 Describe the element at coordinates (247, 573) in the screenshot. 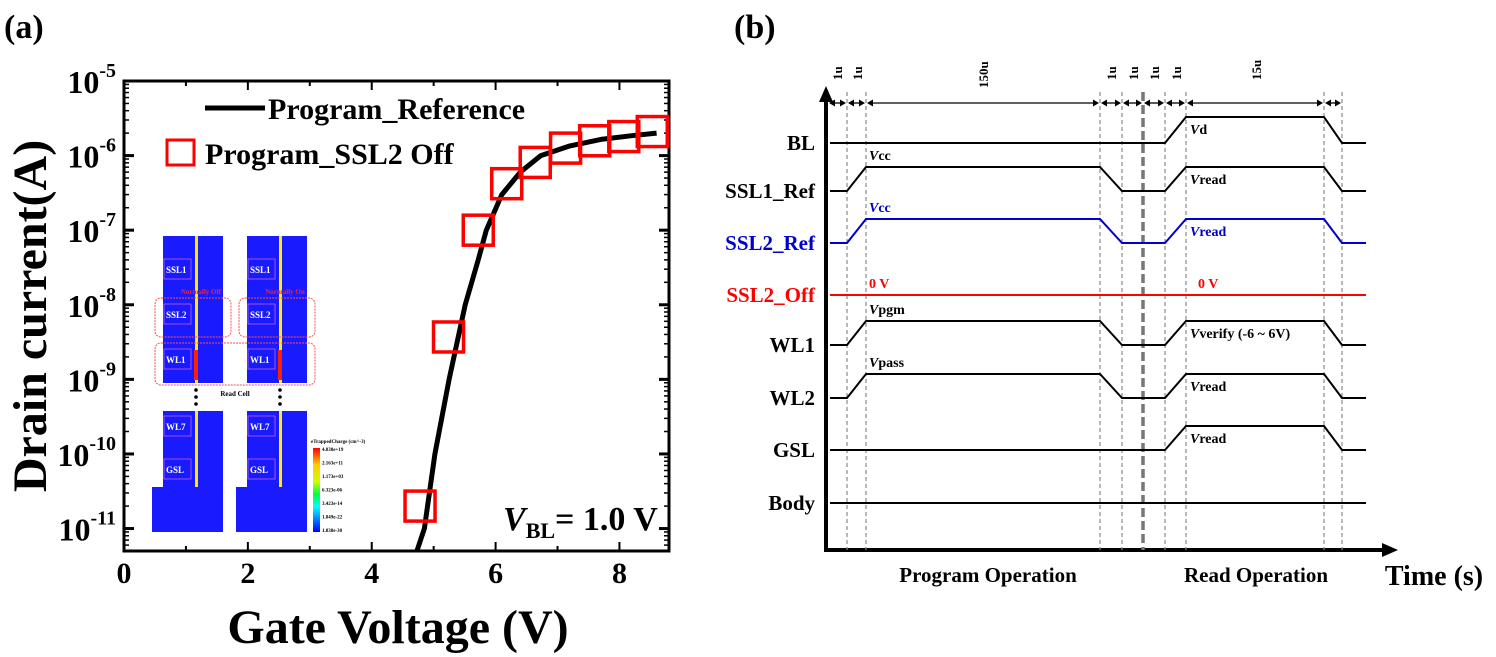

I see `x-tick-label: 2` at that location.